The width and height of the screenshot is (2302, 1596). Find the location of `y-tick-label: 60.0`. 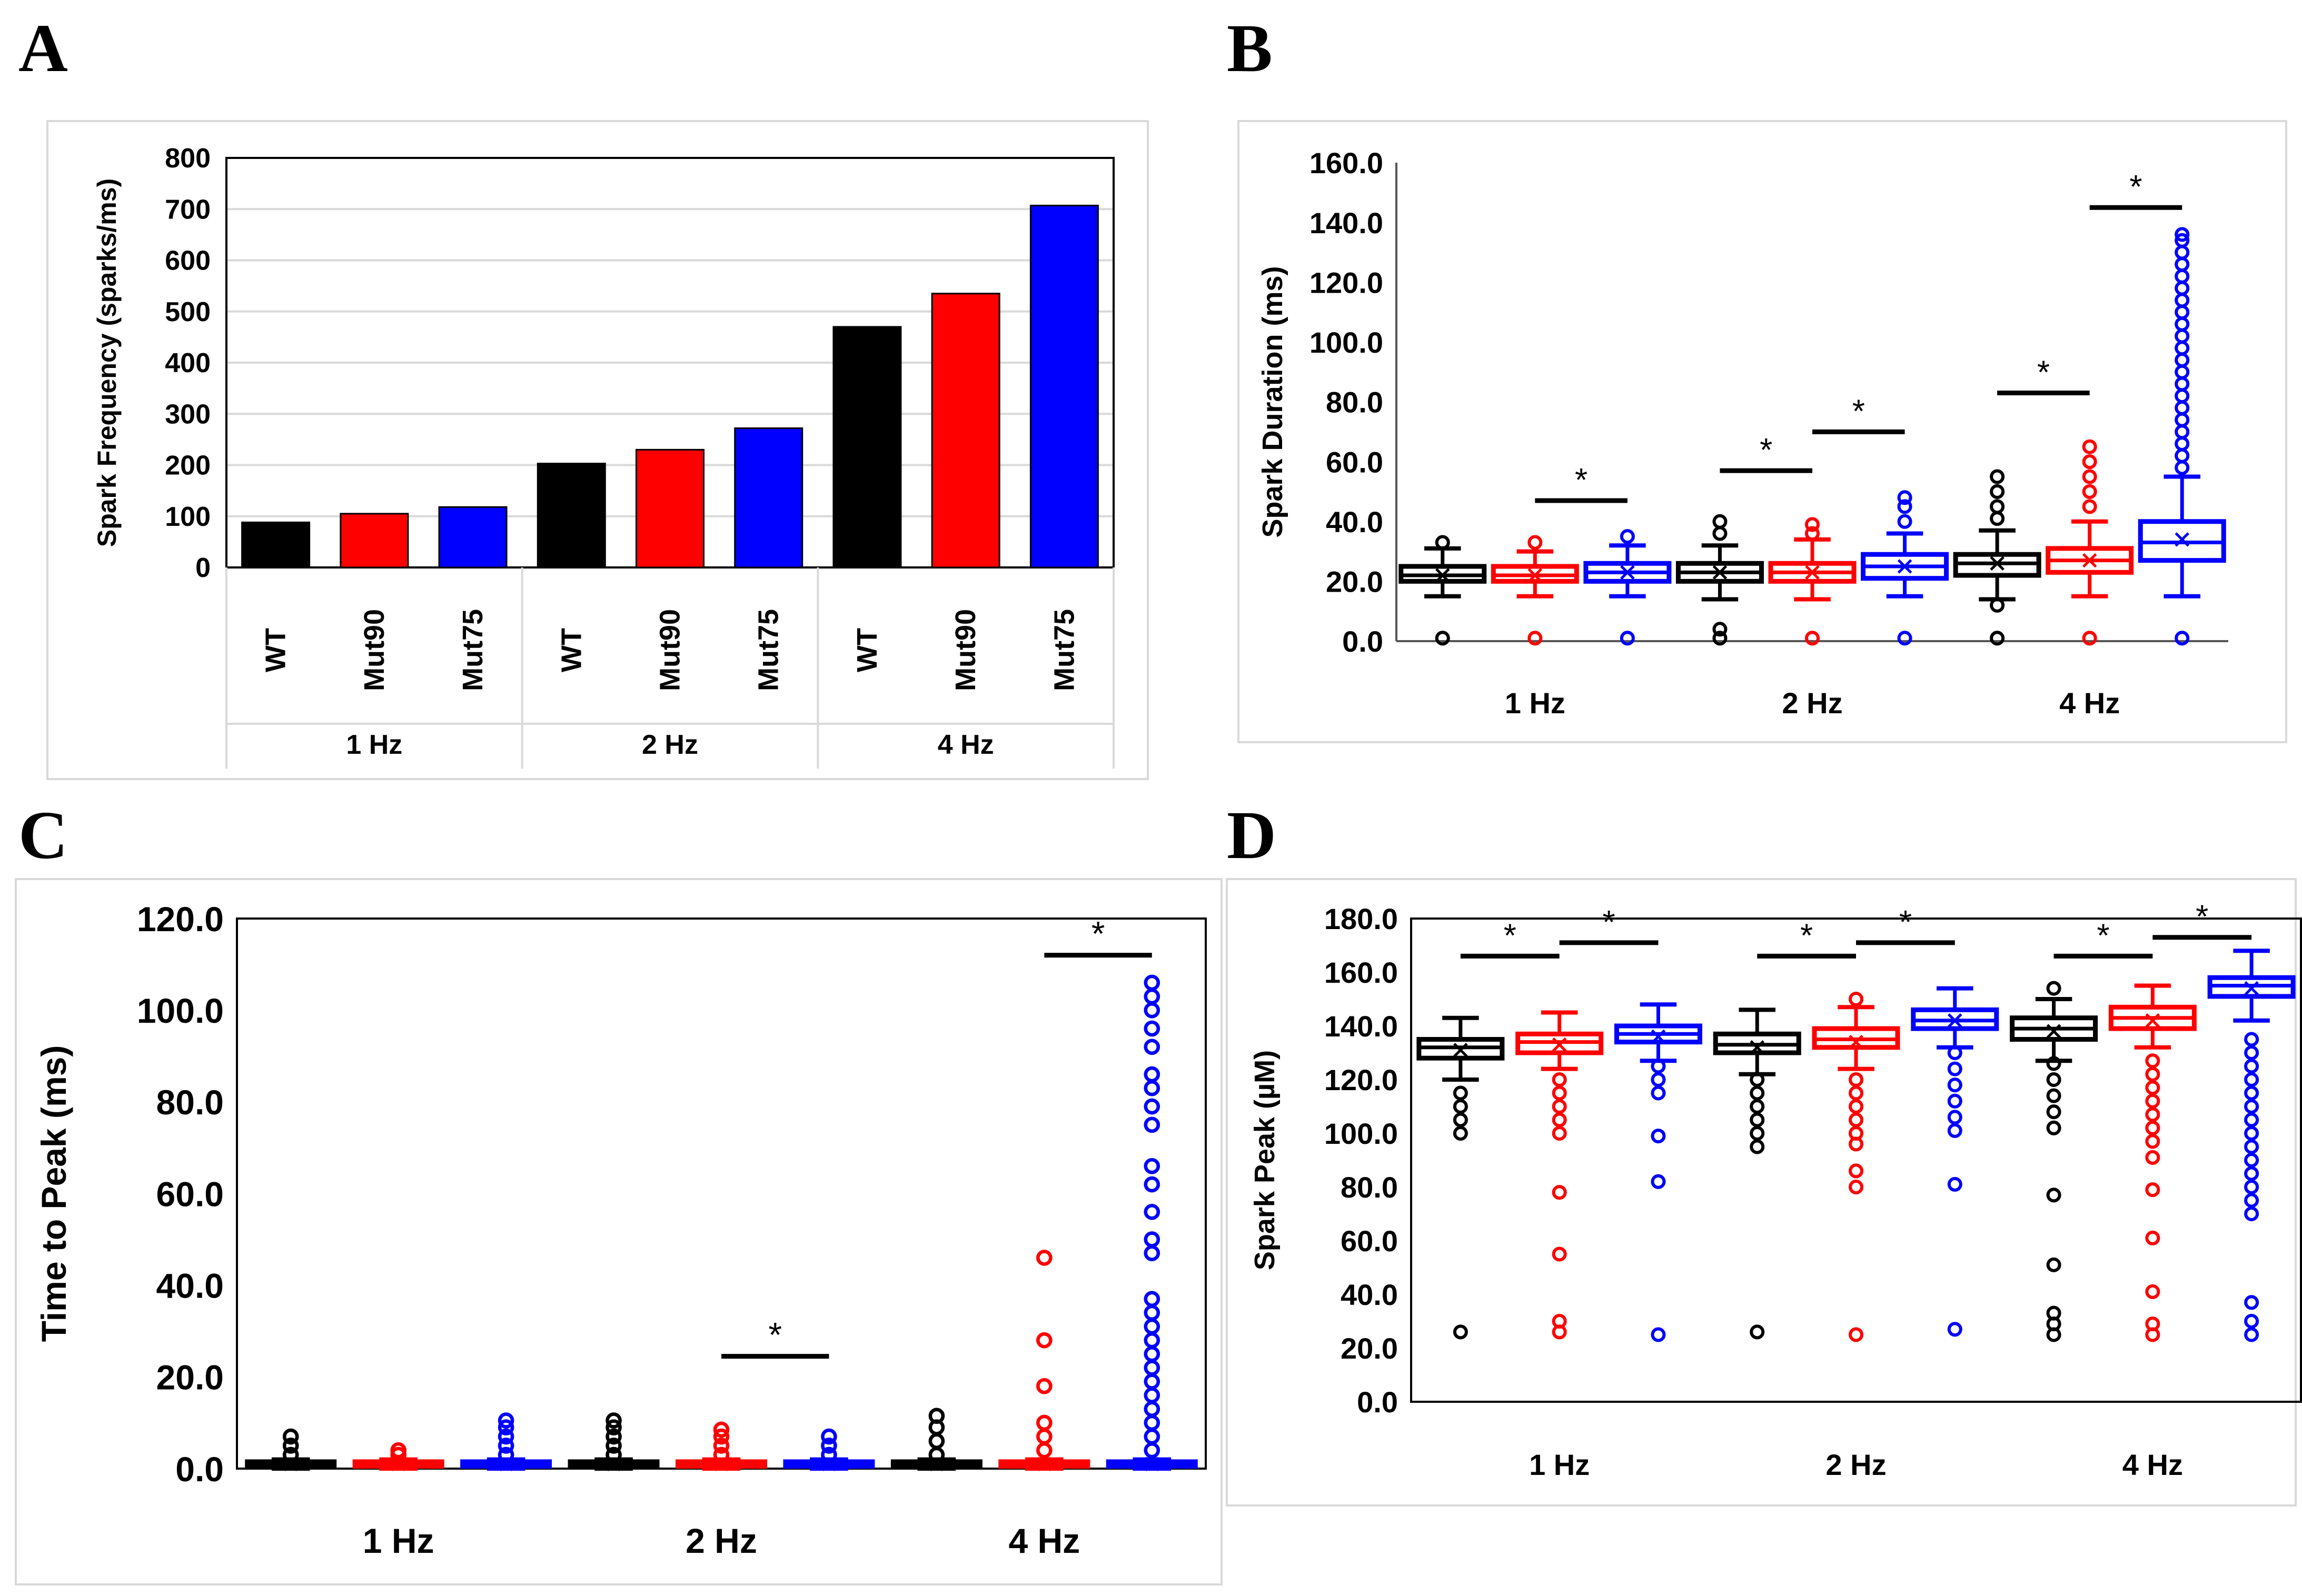

y-tick-label: 60.0 is located at coordinates (1369, 1241).